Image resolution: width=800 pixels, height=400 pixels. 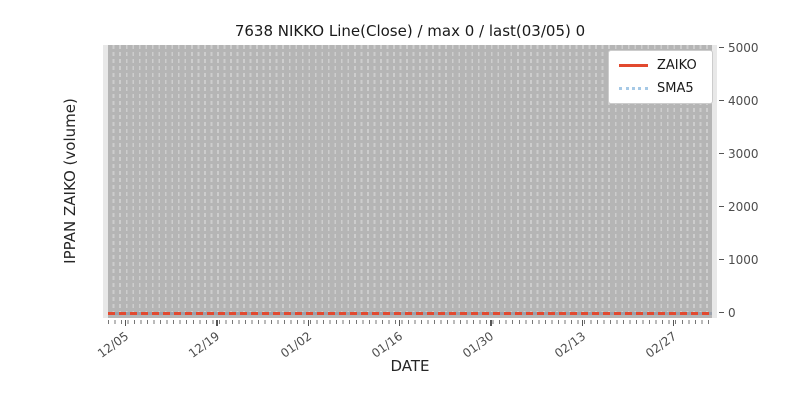 What do you see at coordinates (743, 48) in the screenshot?
I see `y-tick-label: 5000` at bounding box center [743, 48].